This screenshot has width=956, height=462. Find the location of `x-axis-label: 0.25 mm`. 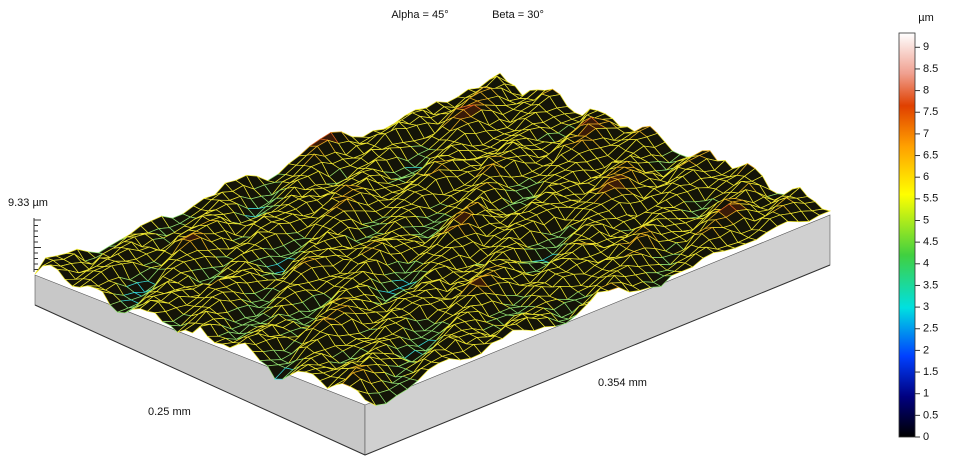

x-axis-label: 0.25 mm is located at coordinates (169, 412).